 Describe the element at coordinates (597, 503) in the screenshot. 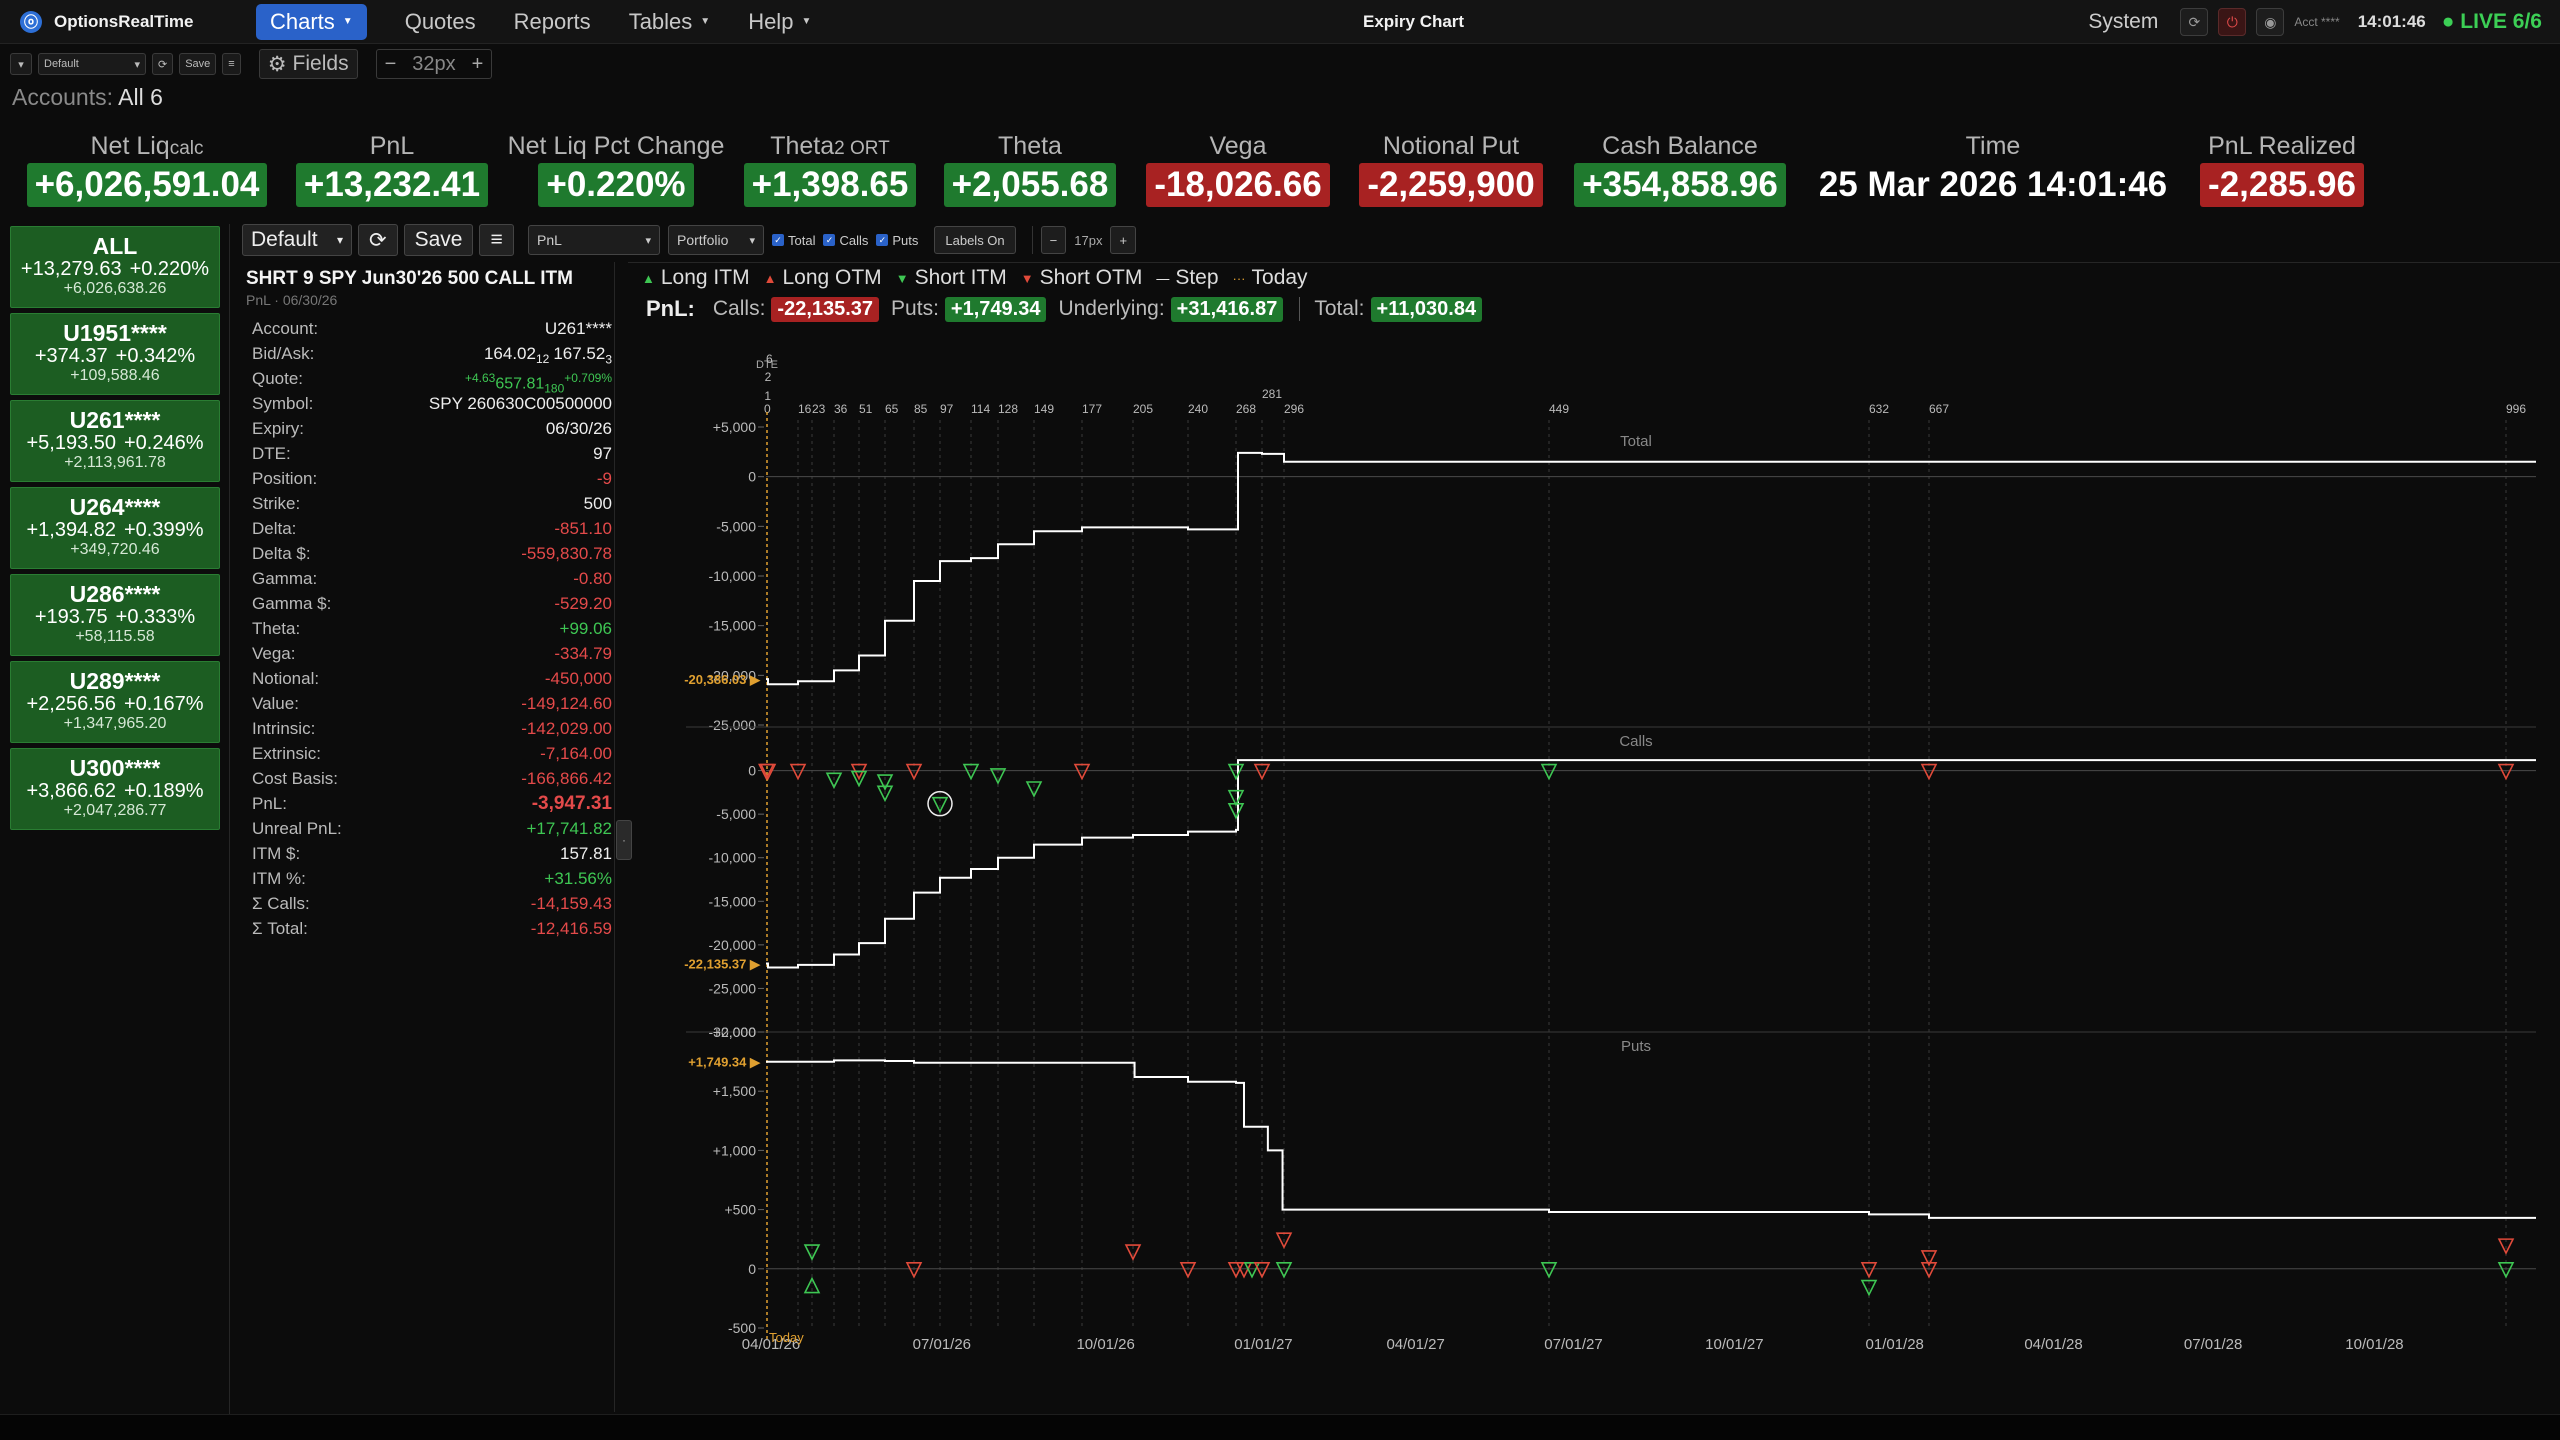

I see `detail-value: 500` at that location.